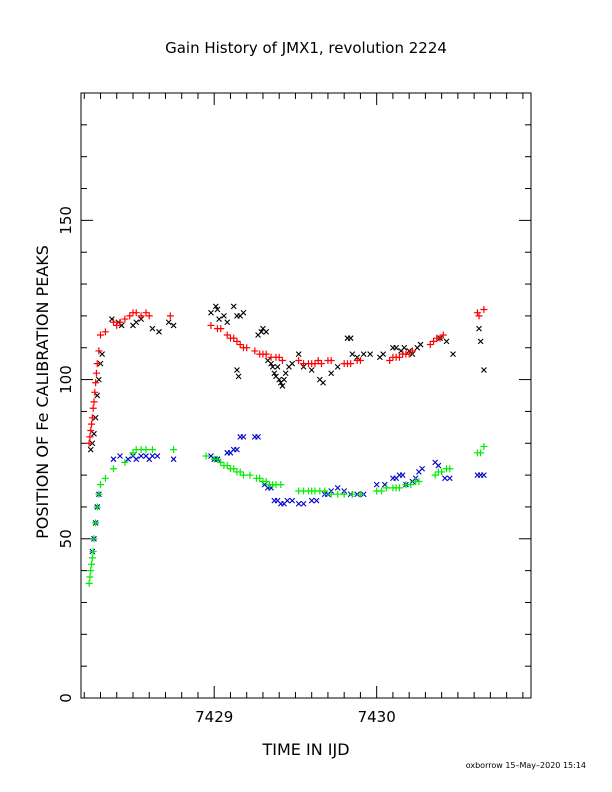 The width and height of the screenshot is (612, 792). Describe the element at coordinates (42, 392) in the screenshot. I see `y-axis-label: POSITION OF Fe CALIBRATION PEAKS` at that location.